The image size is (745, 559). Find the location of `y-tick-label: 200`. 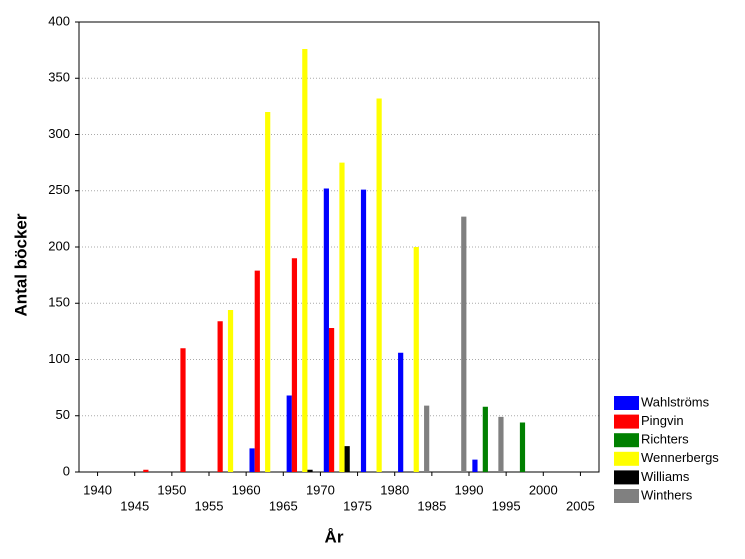

y-tick-label: 200 is located at coordinates (59, 245).